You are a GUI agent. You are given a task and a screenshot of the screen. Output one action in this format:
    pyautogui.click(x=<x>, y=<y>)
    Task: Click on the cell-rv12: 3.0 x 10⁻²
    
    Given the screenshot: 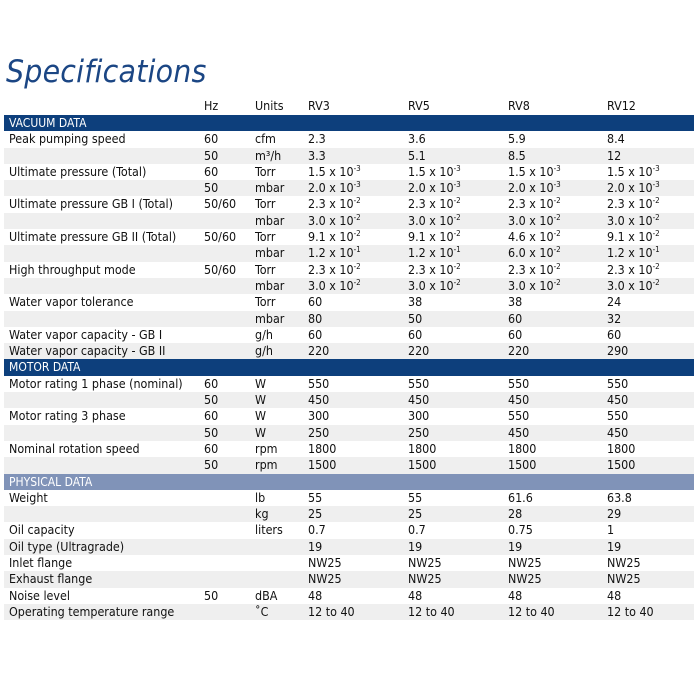 What is the action you would take?
    pyautogui.click(x=633, y=286)
    